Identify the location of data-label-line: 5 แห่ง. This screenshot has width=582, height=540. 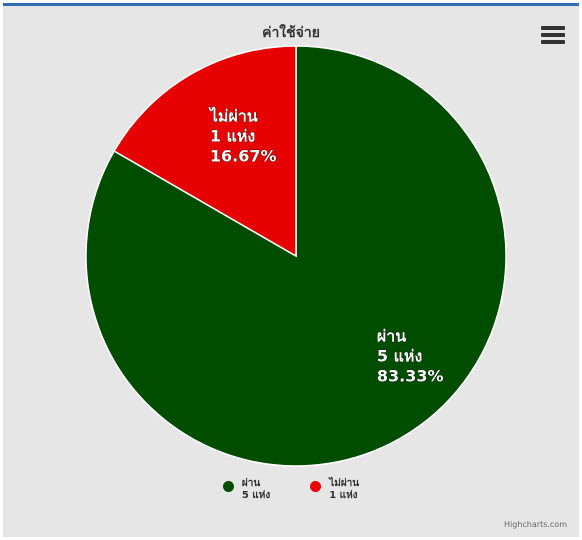
(399, 355).